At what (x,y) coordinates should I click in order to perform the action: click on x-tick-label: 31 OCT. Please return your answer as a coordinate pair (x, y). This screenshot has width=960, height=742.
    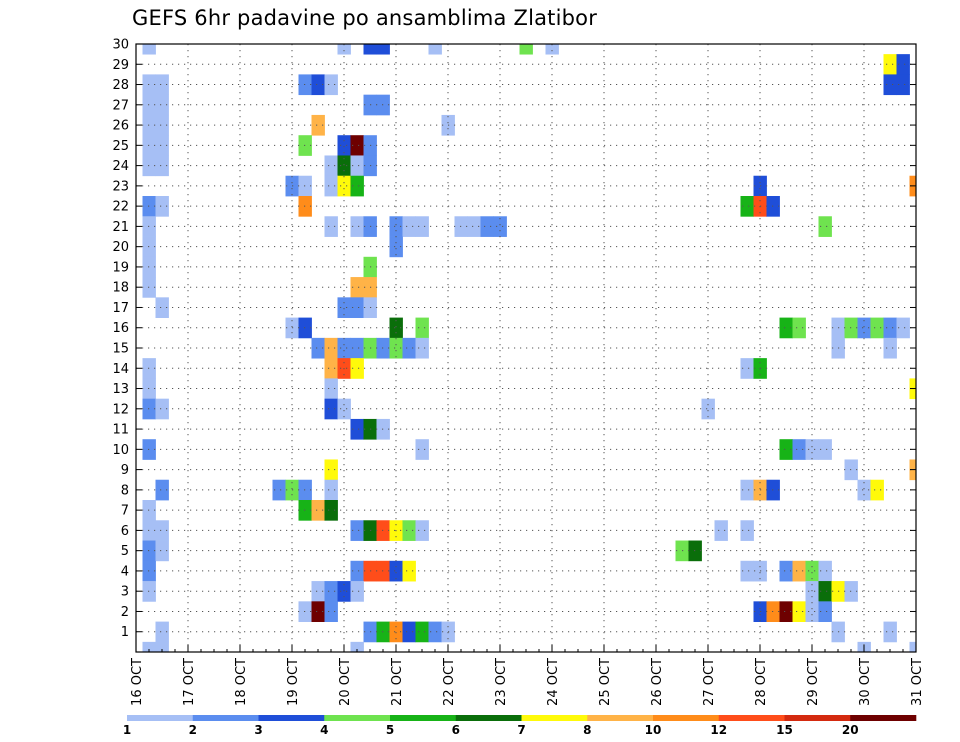
    Looking at the image, I should click on (917, 682).